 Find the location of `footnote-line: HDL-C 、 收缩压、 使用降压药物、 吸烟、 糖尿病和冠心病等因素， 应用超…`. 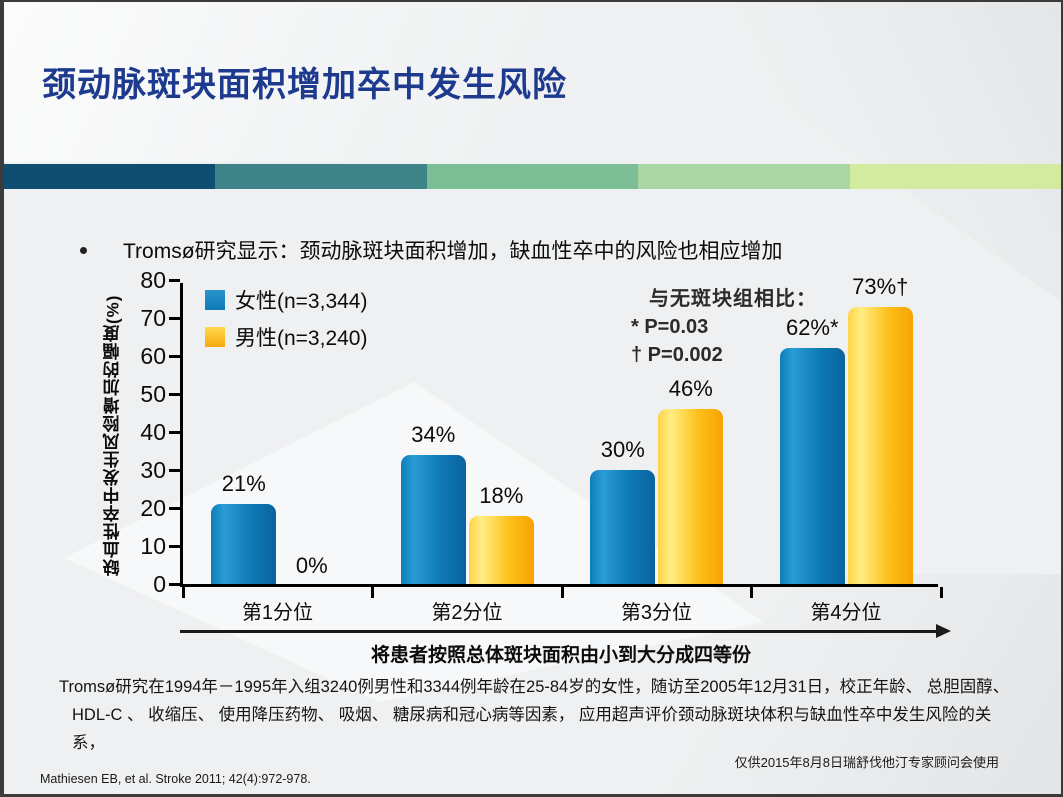

footnote-line: HDL-C 、 收缩压、 使用降压药物、 吸烟、 糖尿病和冠心病等因素， 应用超… is located at coordinates (532, 729).